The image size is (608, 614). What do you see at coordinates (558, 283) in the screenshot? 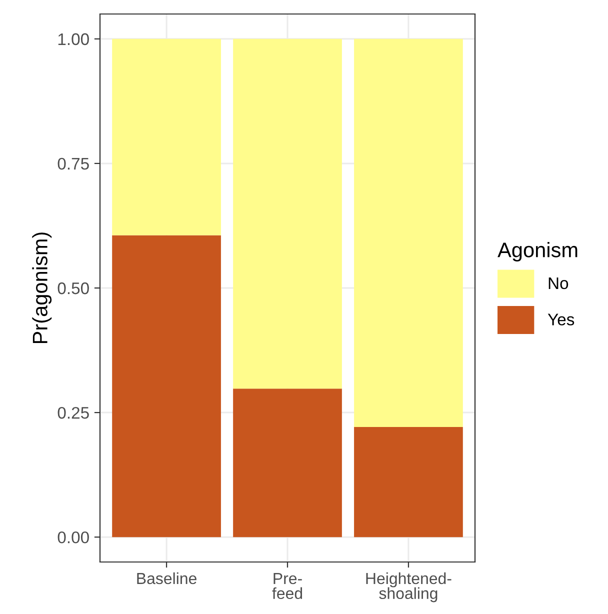
I see `legend-label: No` at bounding box center [558, 283].